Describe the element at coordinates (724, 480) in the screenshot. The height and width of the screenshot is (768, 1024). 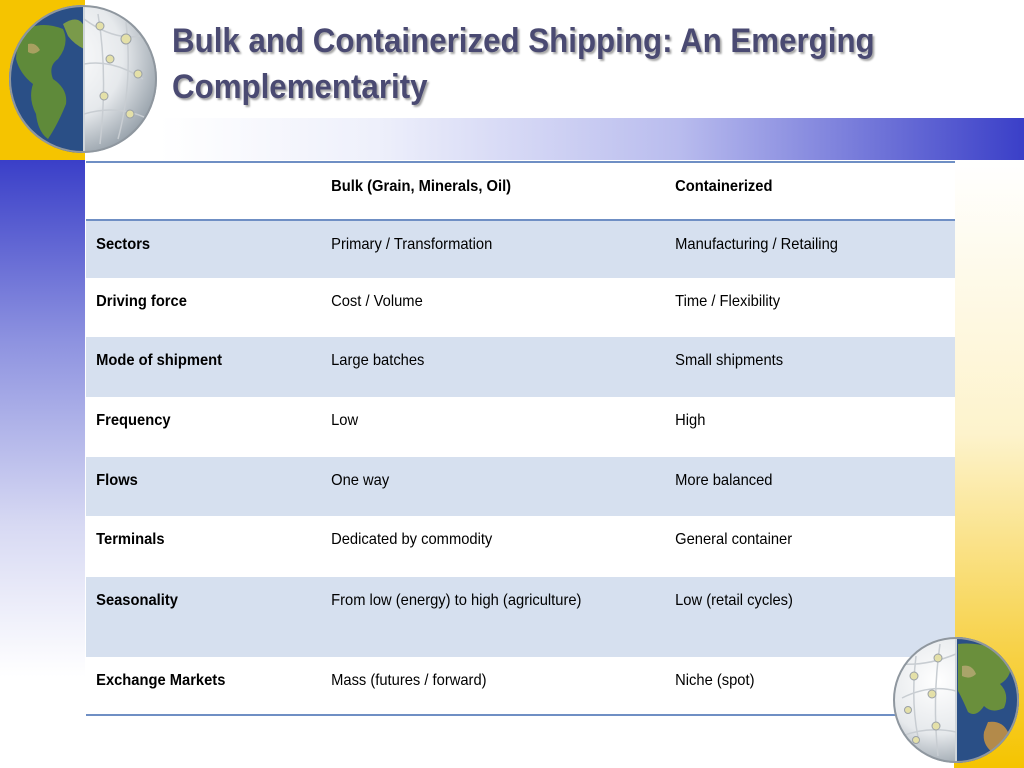
I see `row-containerized-value: More balanced` at that location.